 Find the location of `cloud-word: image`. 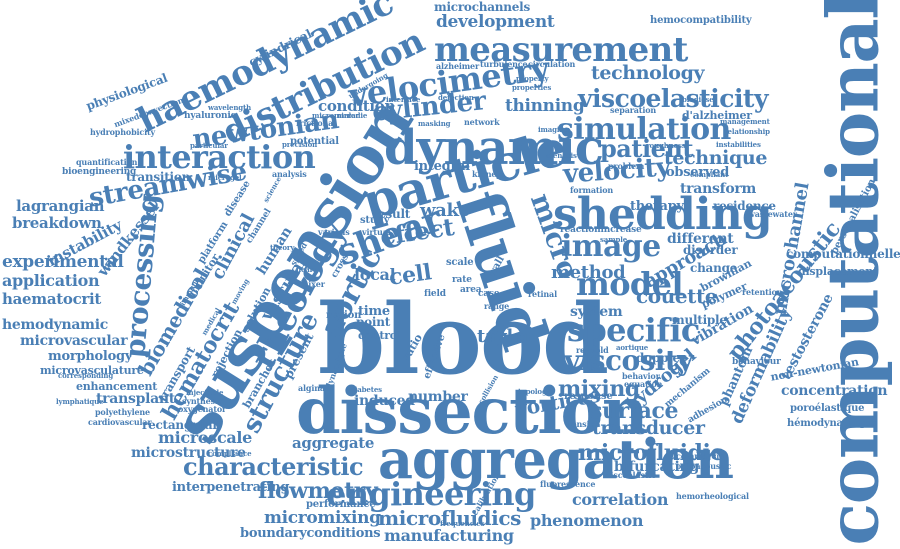

cloud-word: image is located at coordinates (611, 246).